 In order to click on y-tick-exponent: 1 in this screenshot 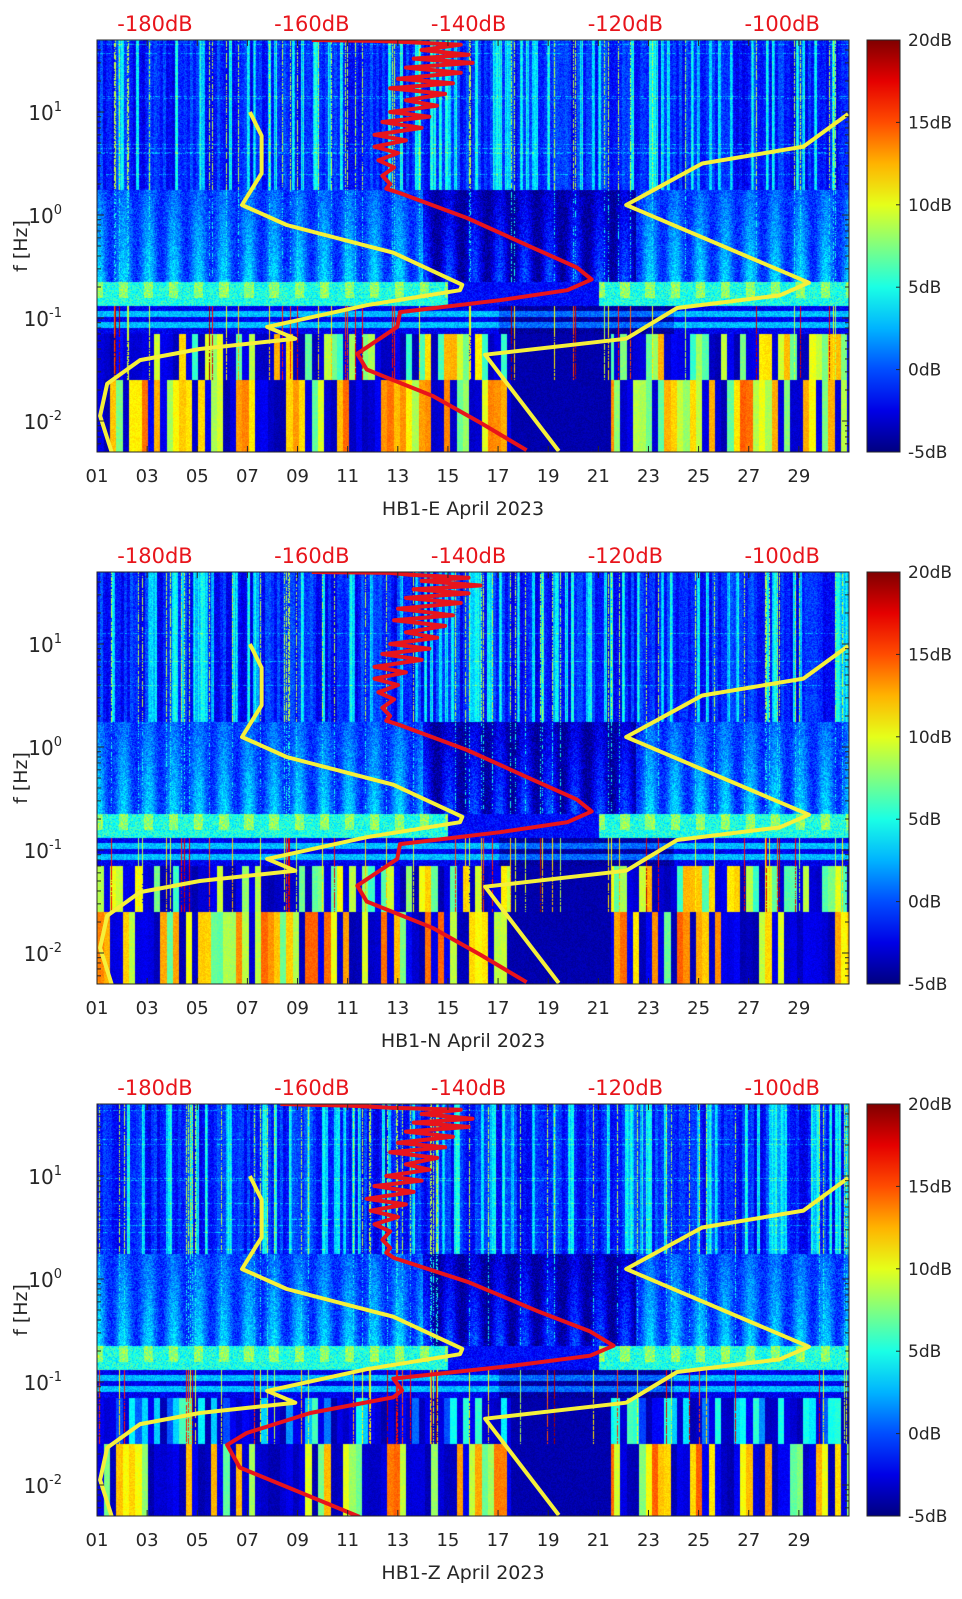, I will do `click(58, 1171)`.